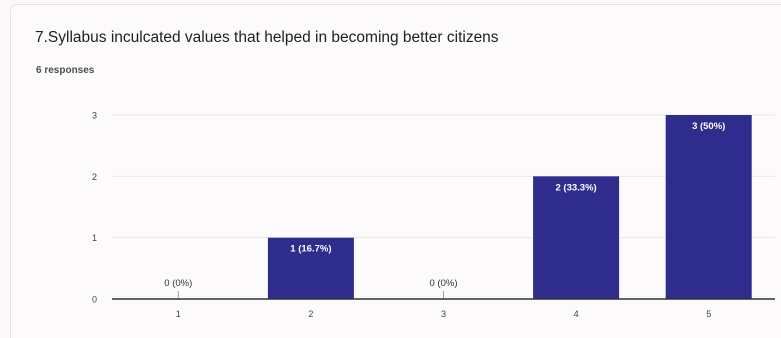  Describe the element at coordinates (576, 314) in the screenshot. I see `x-tick-label: 4` at that location.